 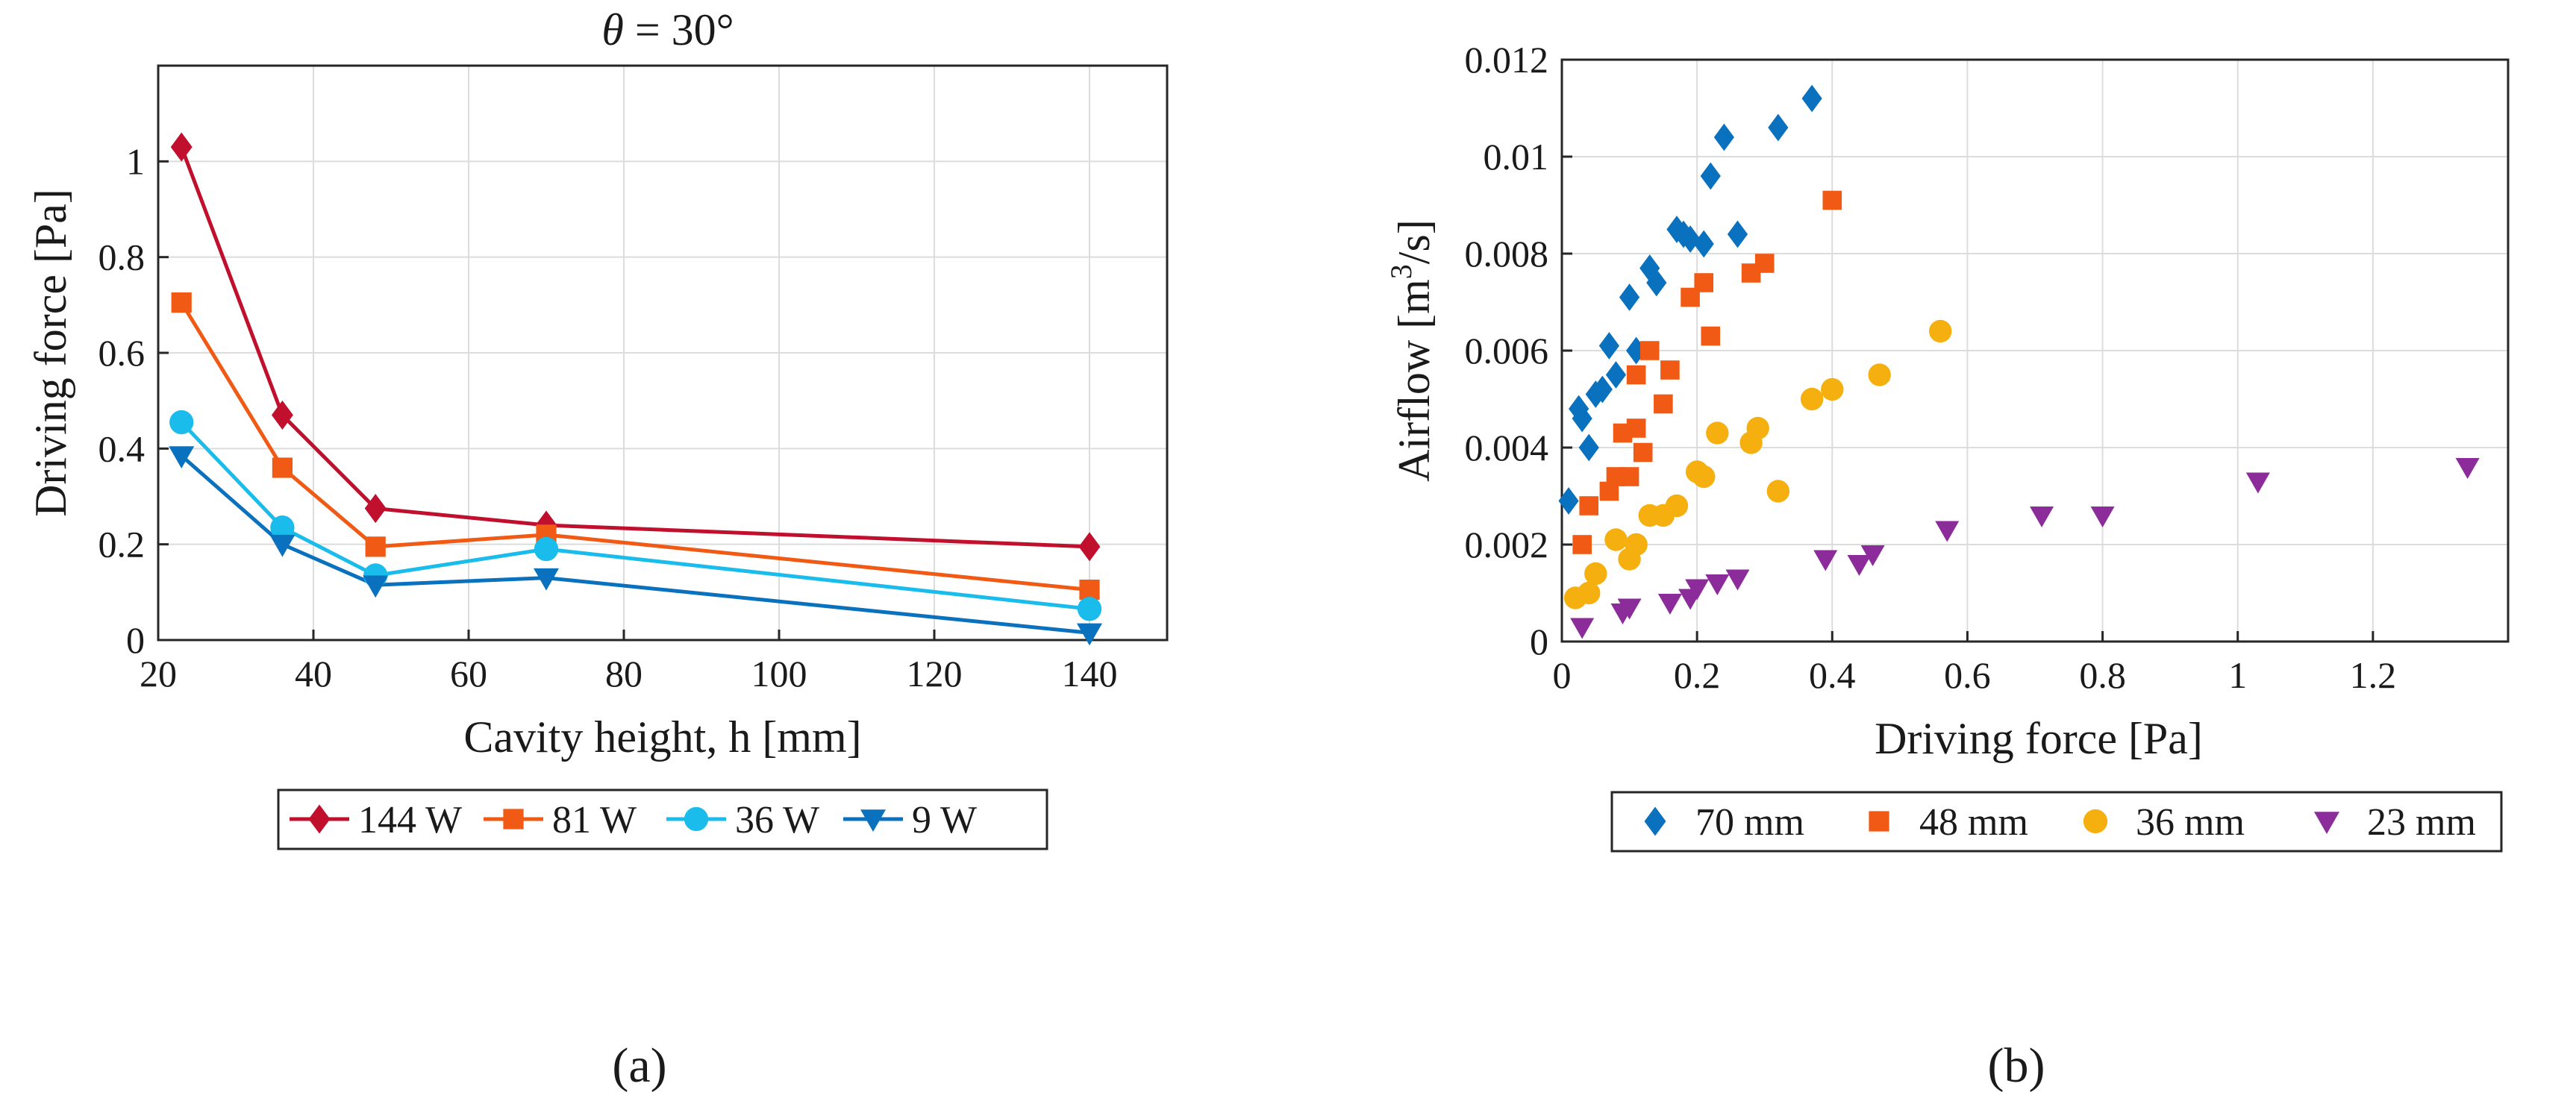 I want to click on panel-a-legend-label: 36 W, so click(x=777, y=820).